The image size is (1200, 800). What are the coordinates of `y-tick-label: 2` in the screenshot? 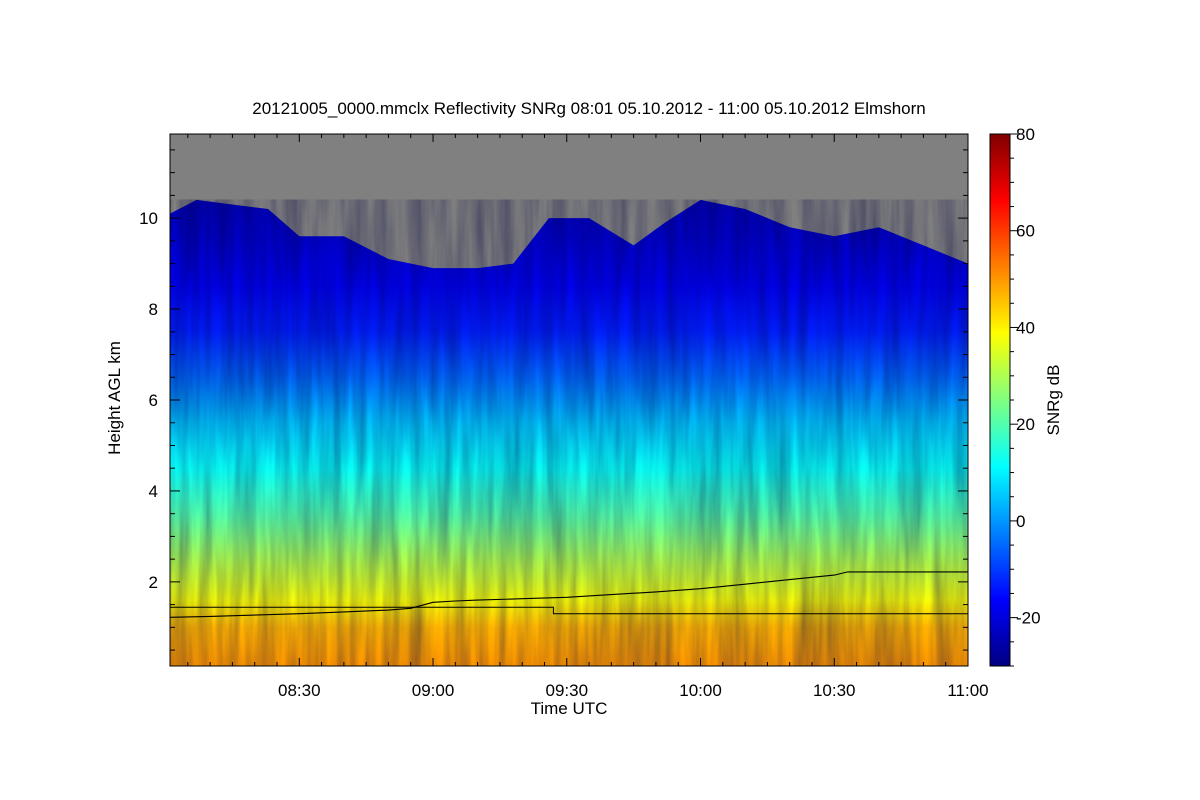 It's located at (153, 582).